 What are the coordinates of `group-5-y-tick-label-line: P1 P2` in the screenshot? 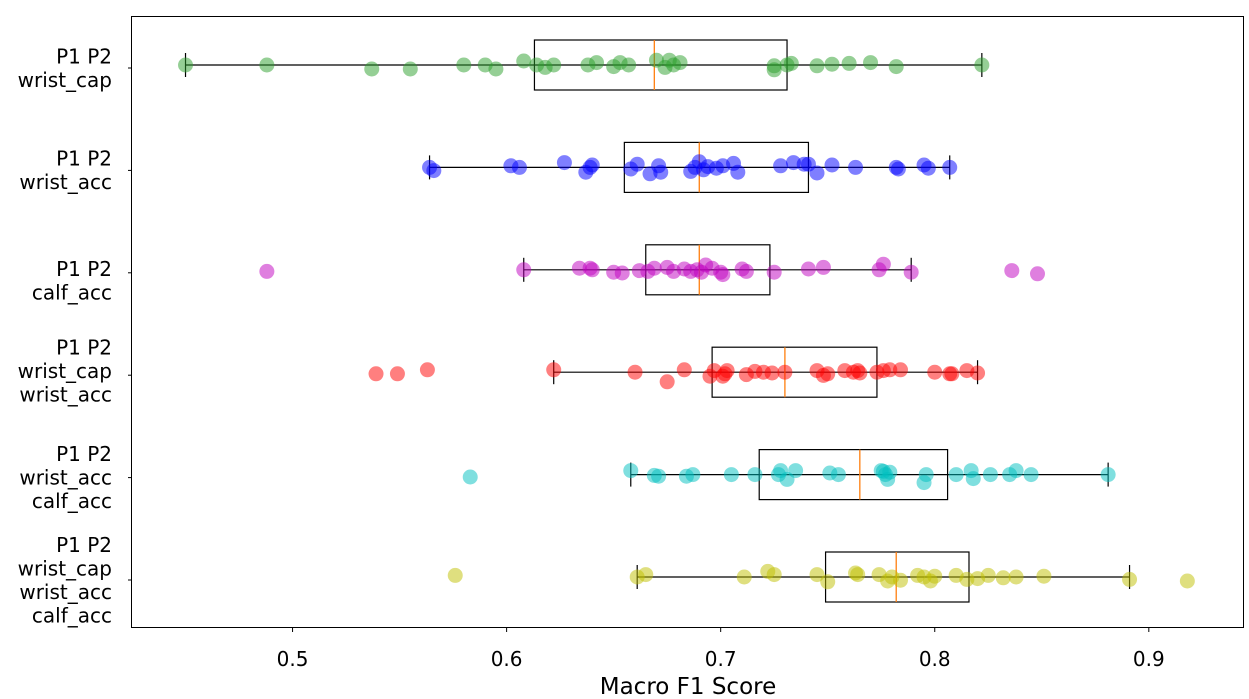 It's located at (84, 454).